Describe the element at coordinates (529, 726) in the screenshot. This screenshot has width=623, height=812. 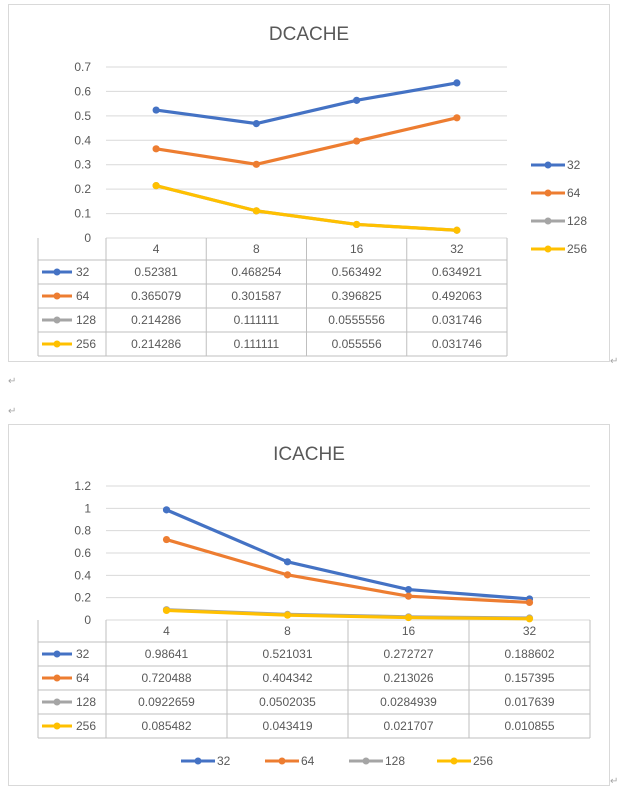
I see `table-cell-value: 0.010855` at that location.